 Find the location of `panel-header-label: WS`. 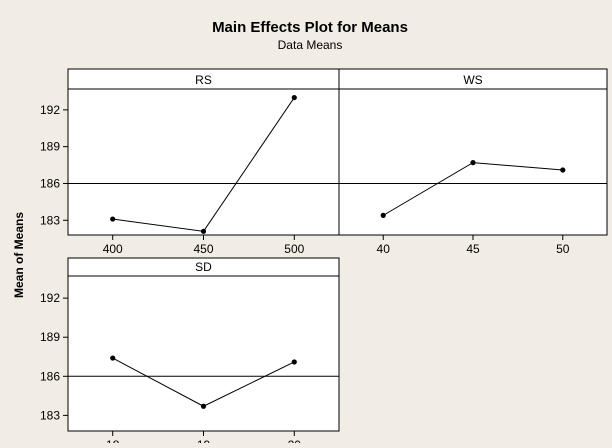

panel-header-label: WS is located at coordinates (472, 80).